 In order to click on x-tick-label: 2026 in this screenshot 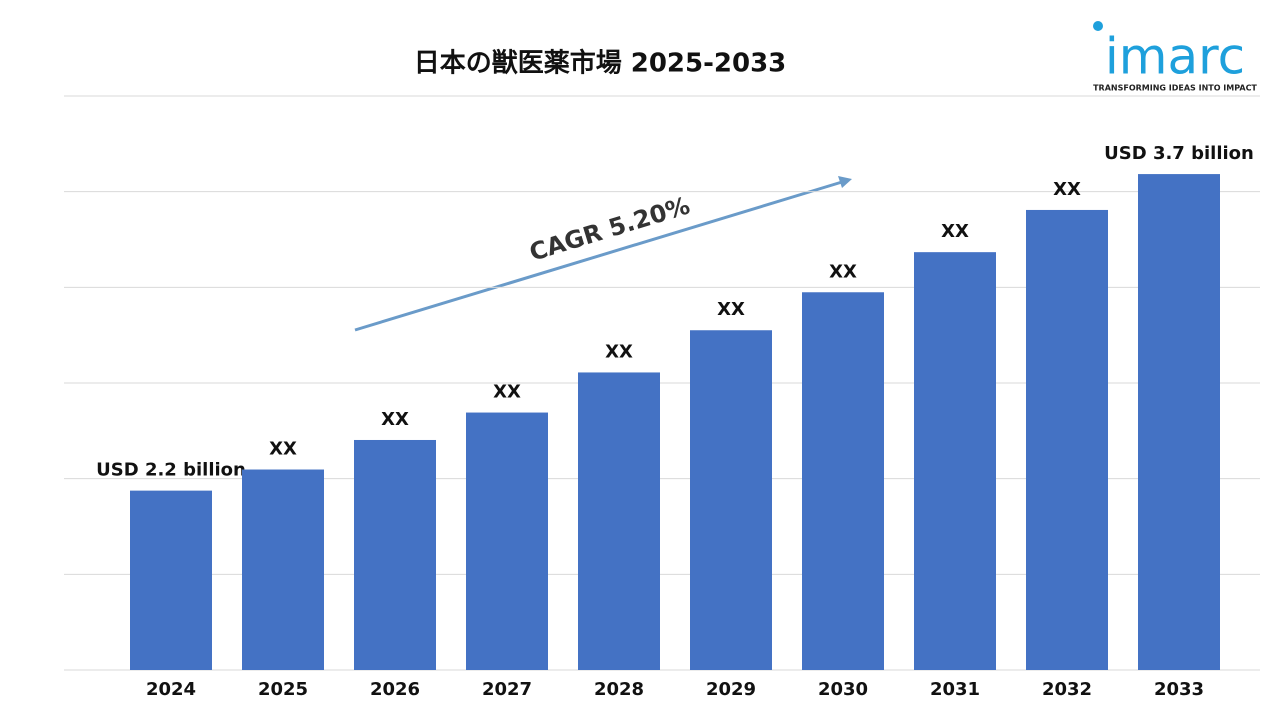, I will do `click(395, 689)`.